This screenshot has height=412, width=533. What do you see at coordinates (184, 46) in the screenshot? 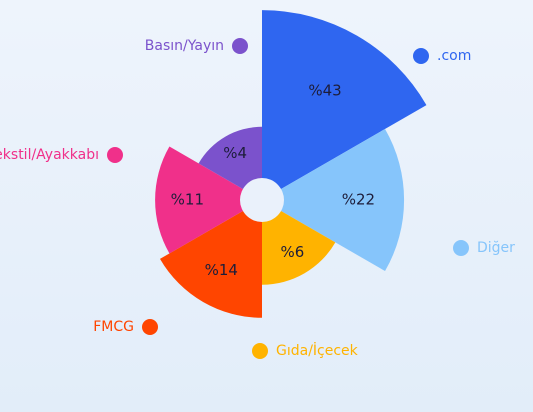
I see `legend-label: Basın/Yayın` at bounding box center [184, 46].